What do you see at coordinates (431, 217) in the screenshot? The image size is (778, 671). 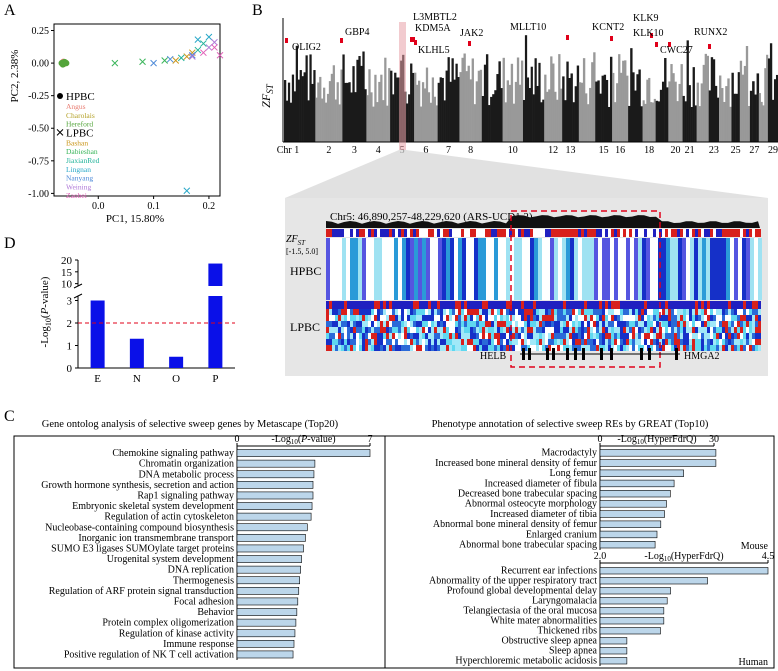 I see `zoom-title: Chr5: 46,890,257-48,229,620 (ARS-UCD1.2)` at bounding box center [431, 217].